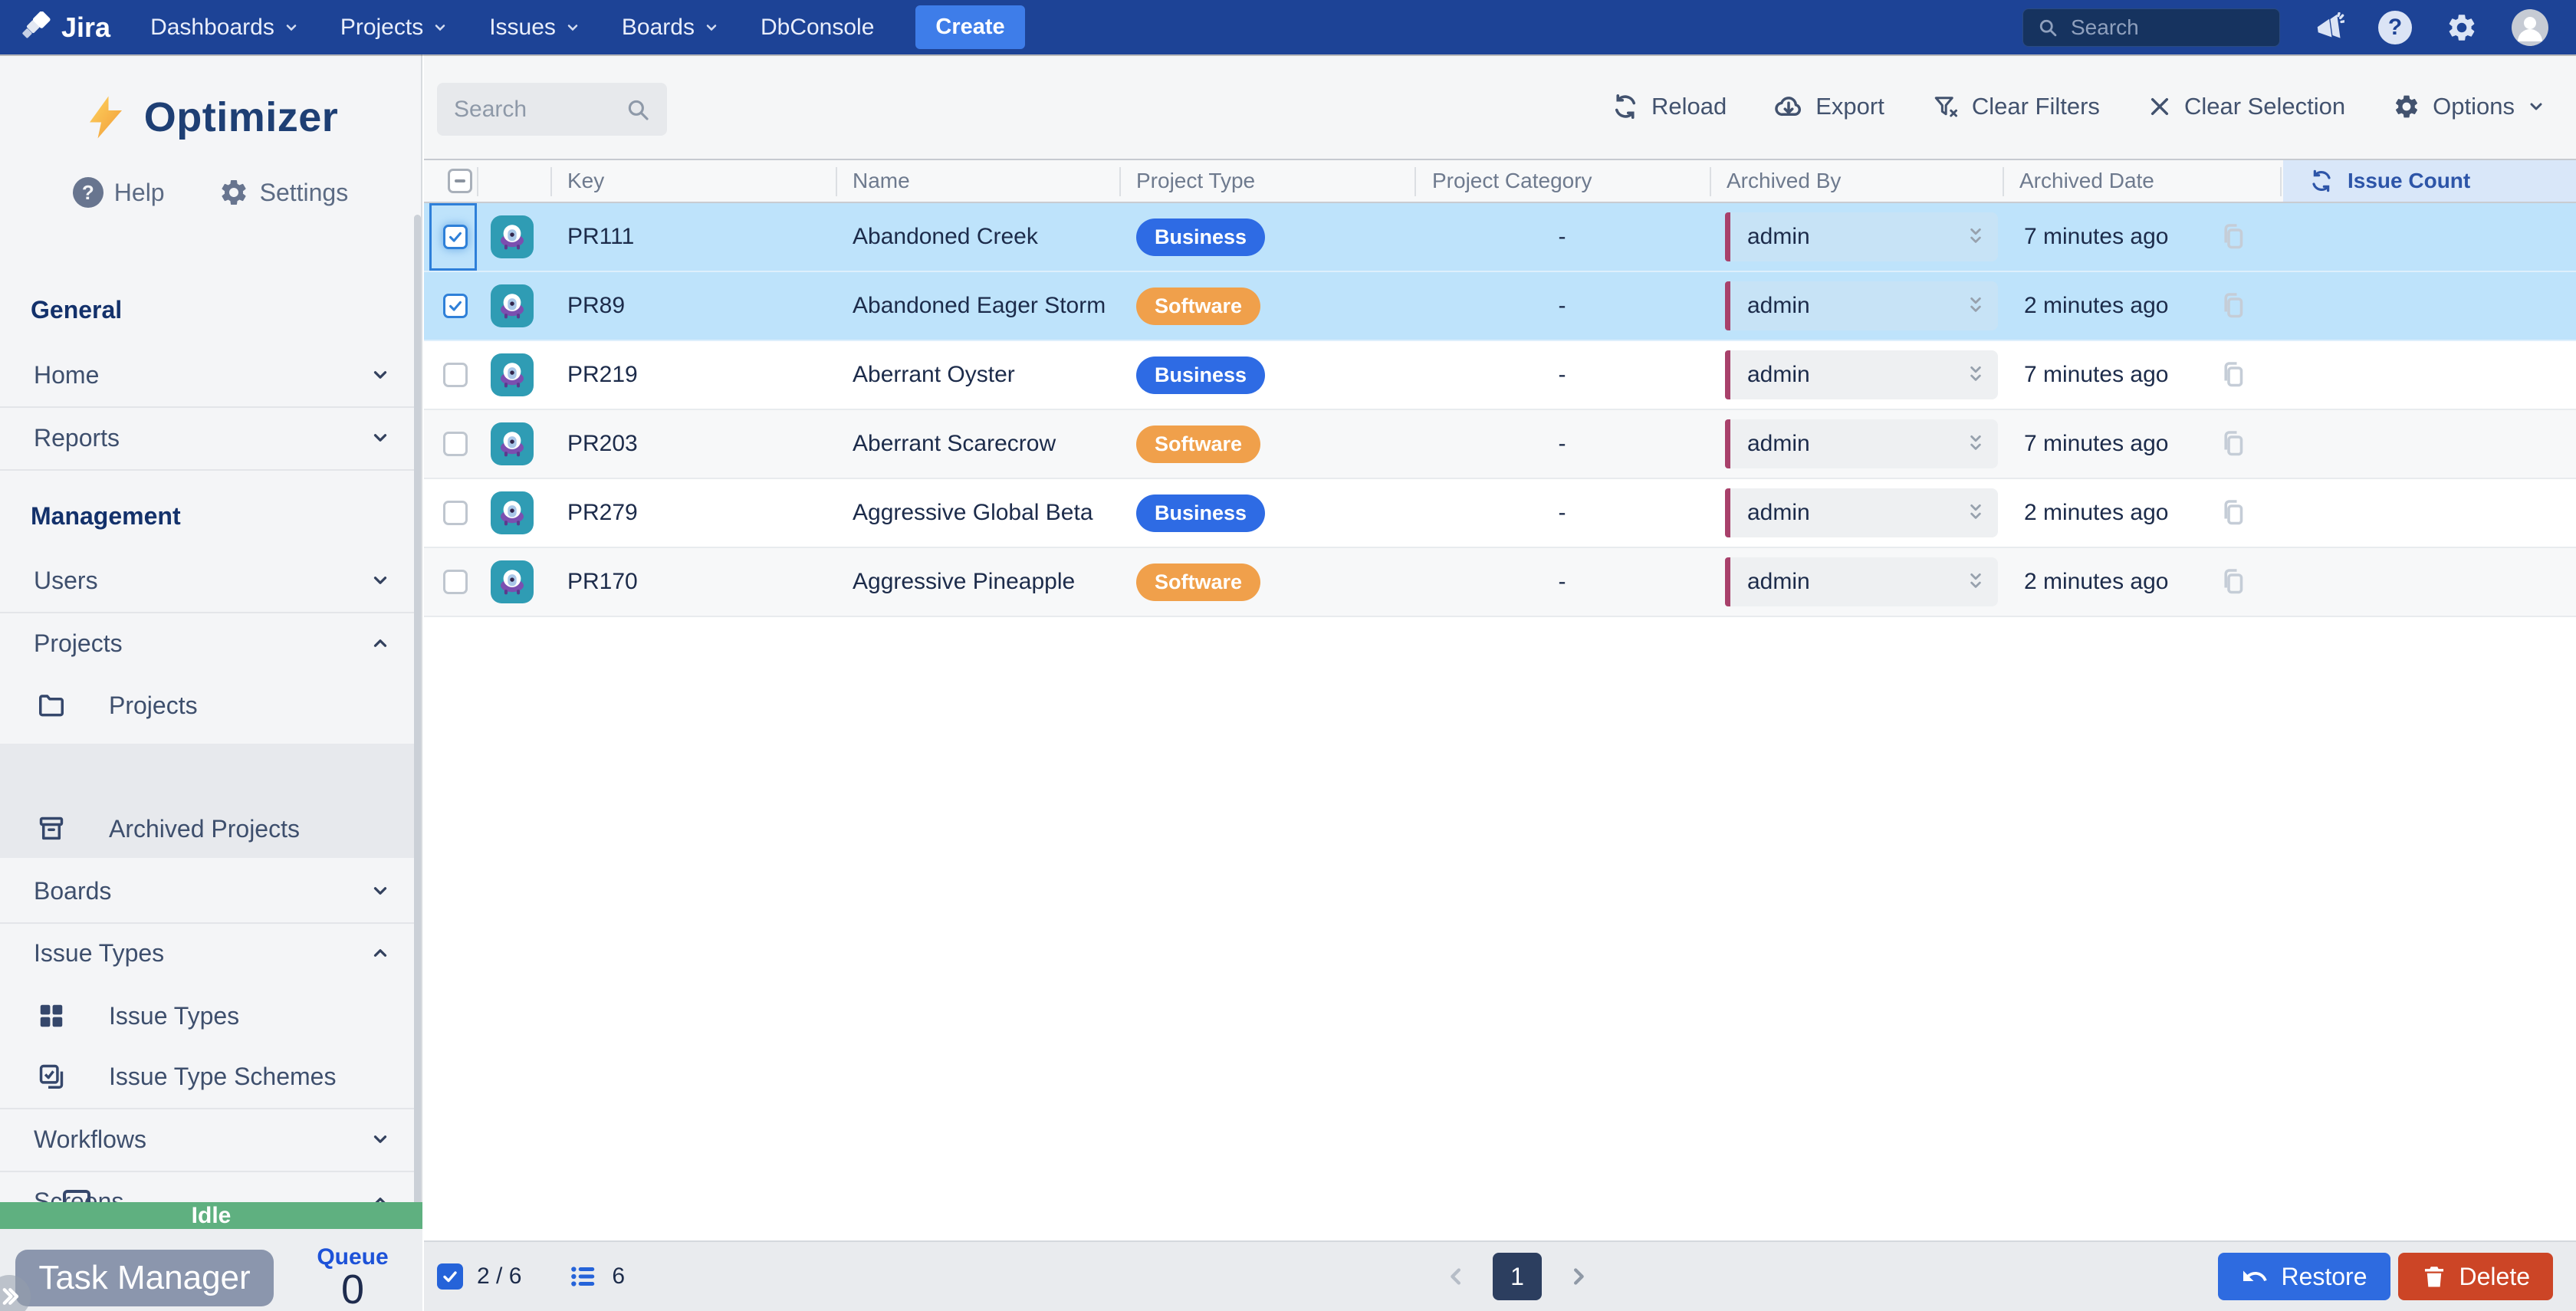  I want to click on sidebar-item-archived-projects: Archived Projects, so click(211, 829).